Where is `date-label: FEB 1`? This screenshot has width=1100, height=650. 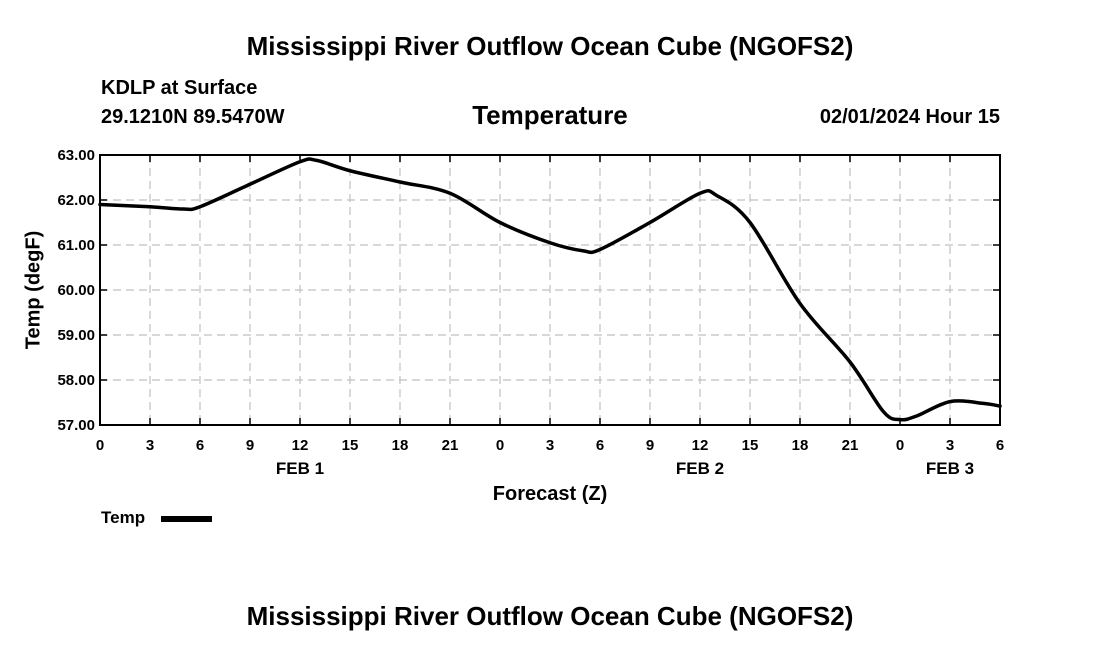
date-label: FEB 1 is located at coordinates (300, 468).